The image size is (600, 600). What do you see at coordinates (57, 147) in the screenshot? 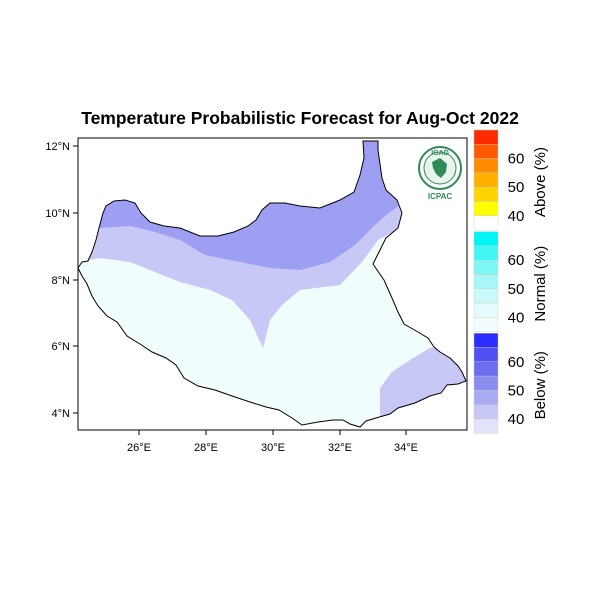
I see `y-tick-label: 12°N` at bounding box center [57, 147].